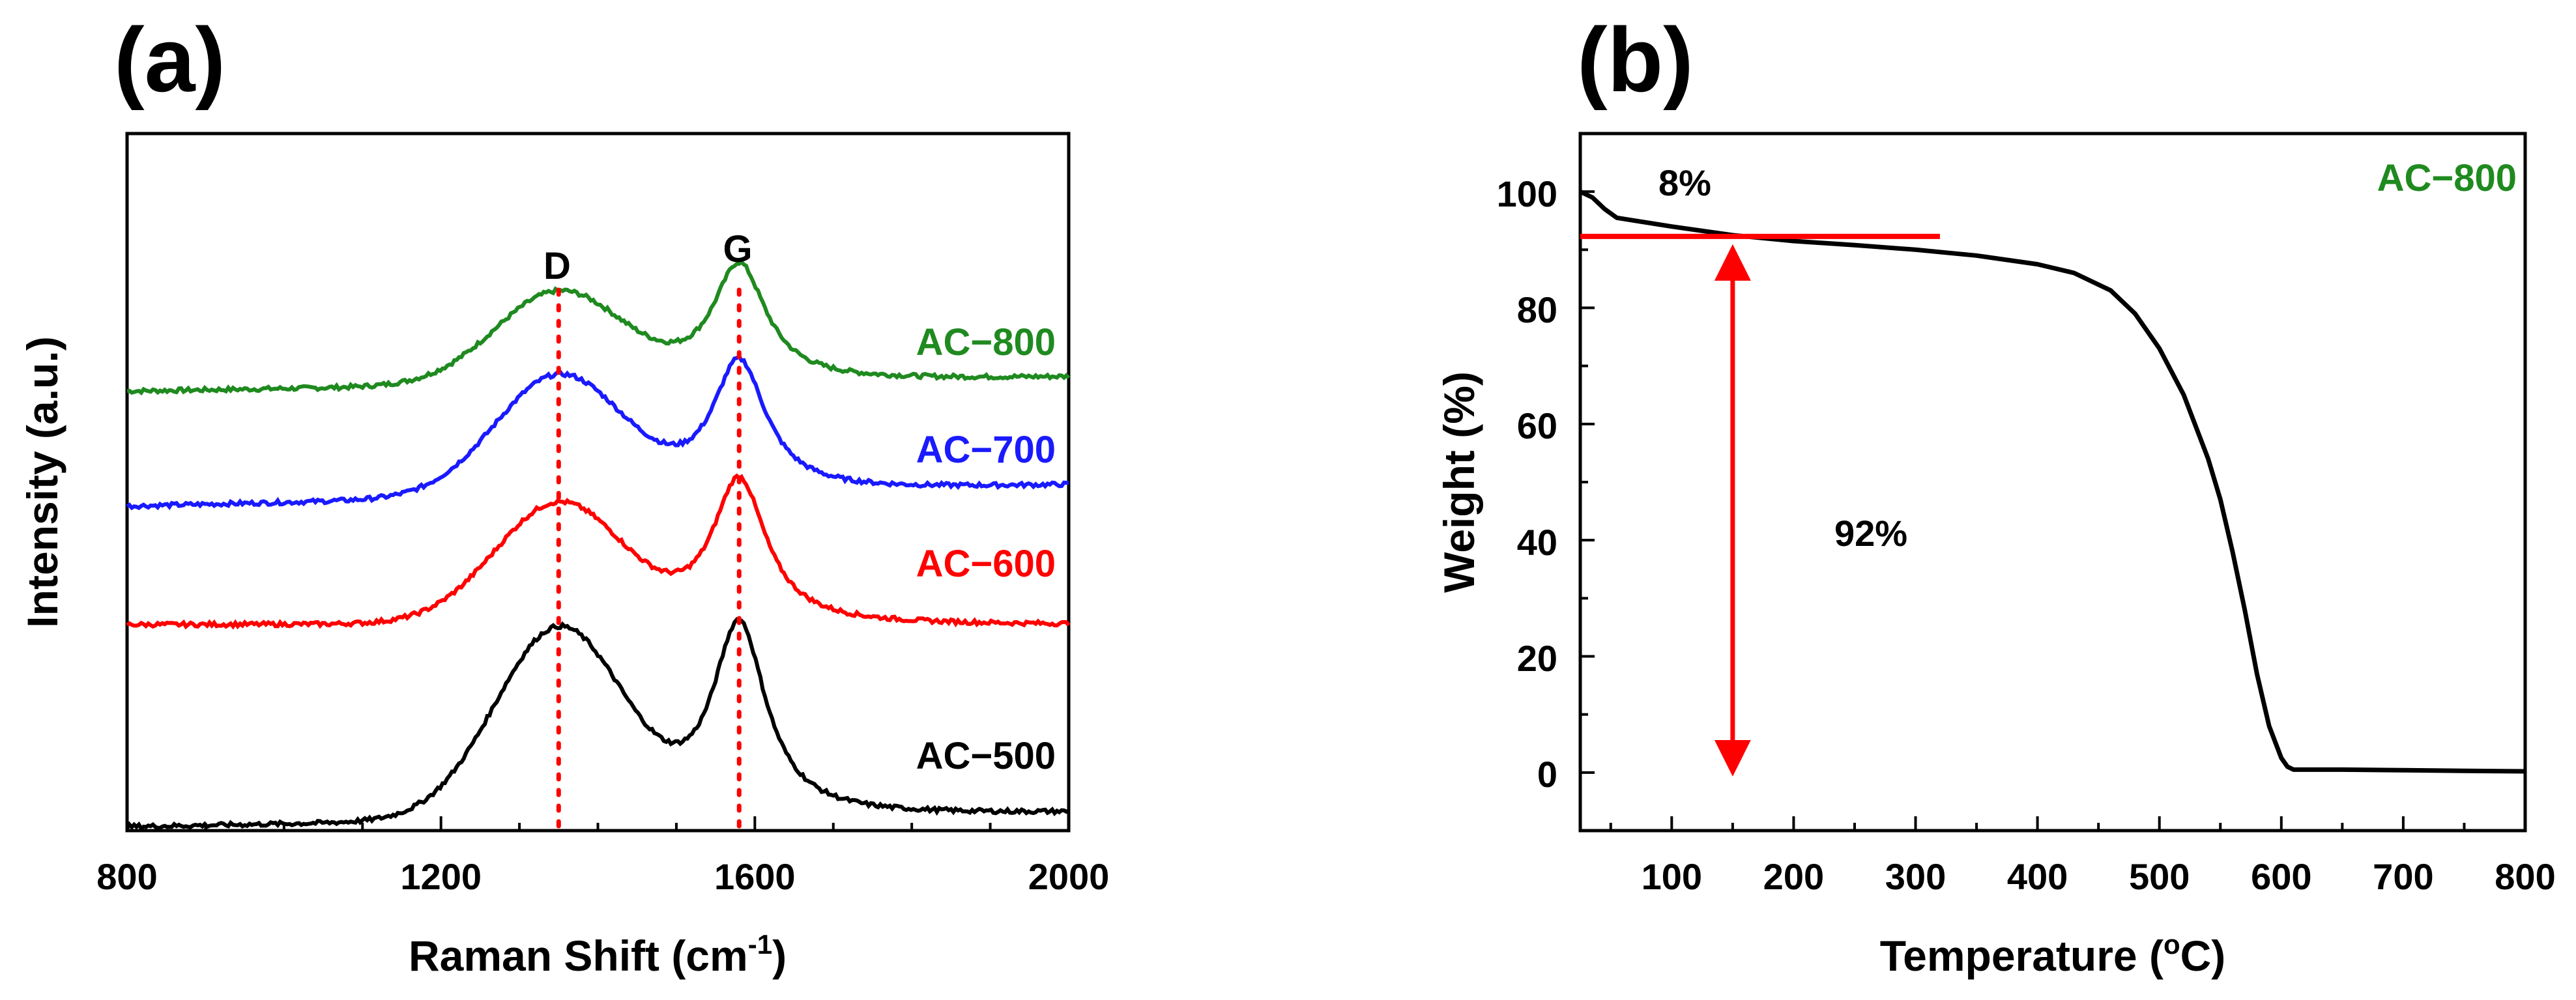 The width and height of the screenshot is (2576, 1000). Describe the element at coordinates (1537, 309) in the screenshot. I see `panel-b-y-tick-label: 80` at that location.